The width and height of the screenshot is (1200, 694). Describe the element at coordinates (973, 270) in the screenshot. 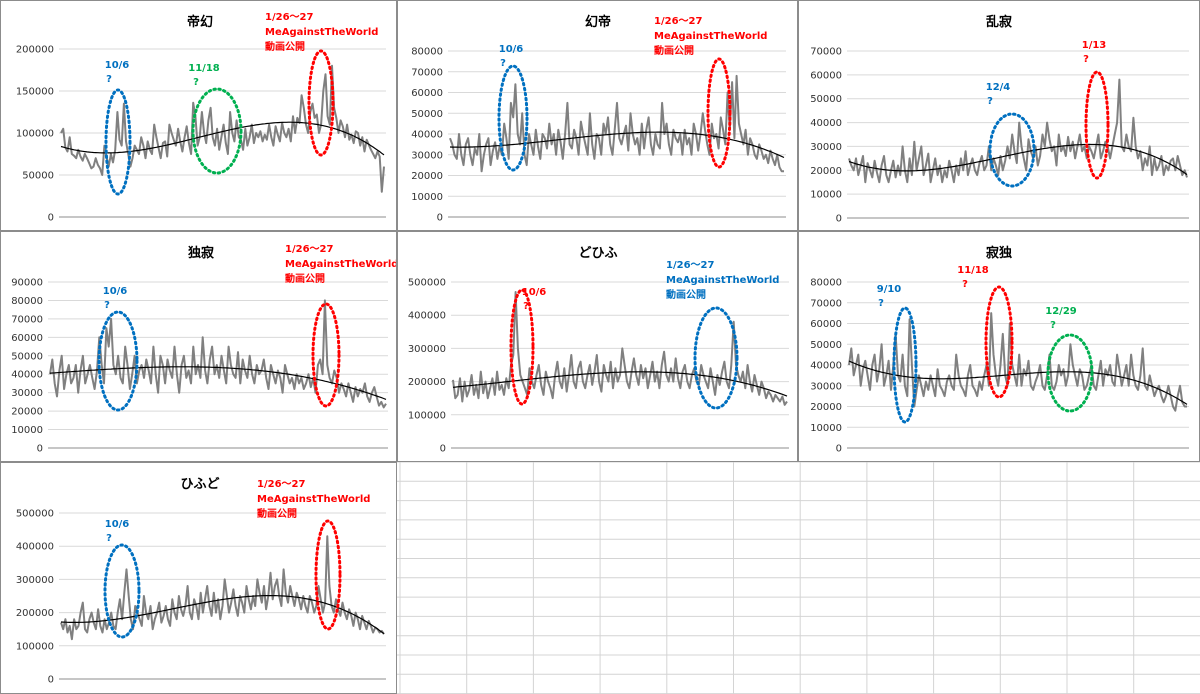

I see `annotation-label: 11/18` at that location.